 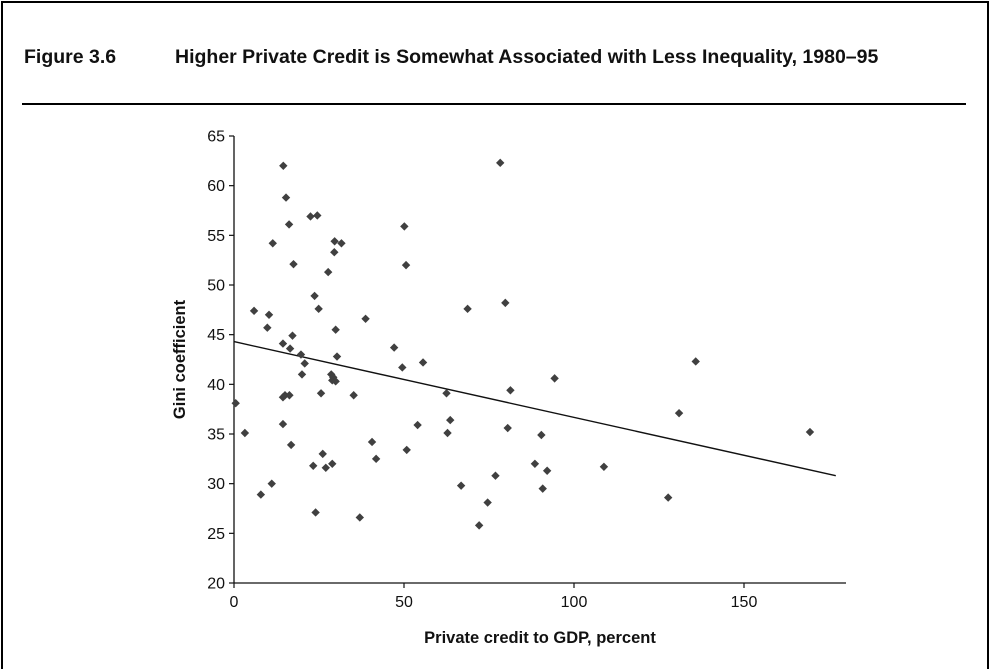 I want to click on y-tick-label: 50, so click(x=216, y=286).